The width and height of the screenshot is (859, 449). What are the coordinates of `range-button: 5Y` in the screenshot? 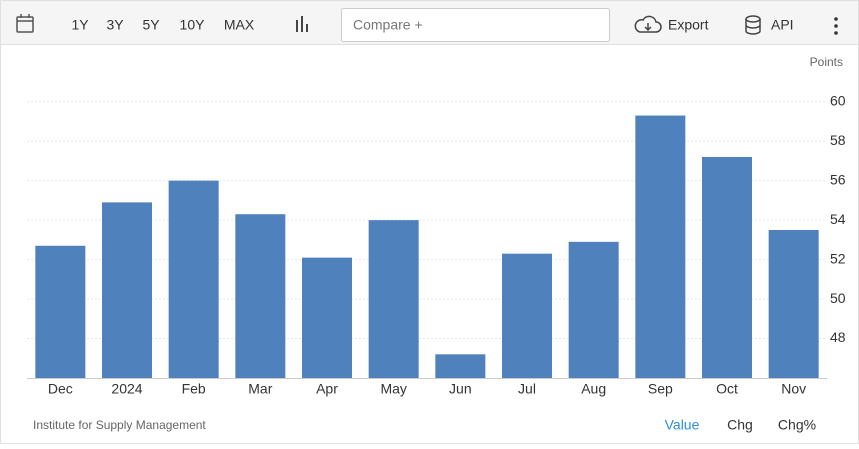 It's located at (151, 25).